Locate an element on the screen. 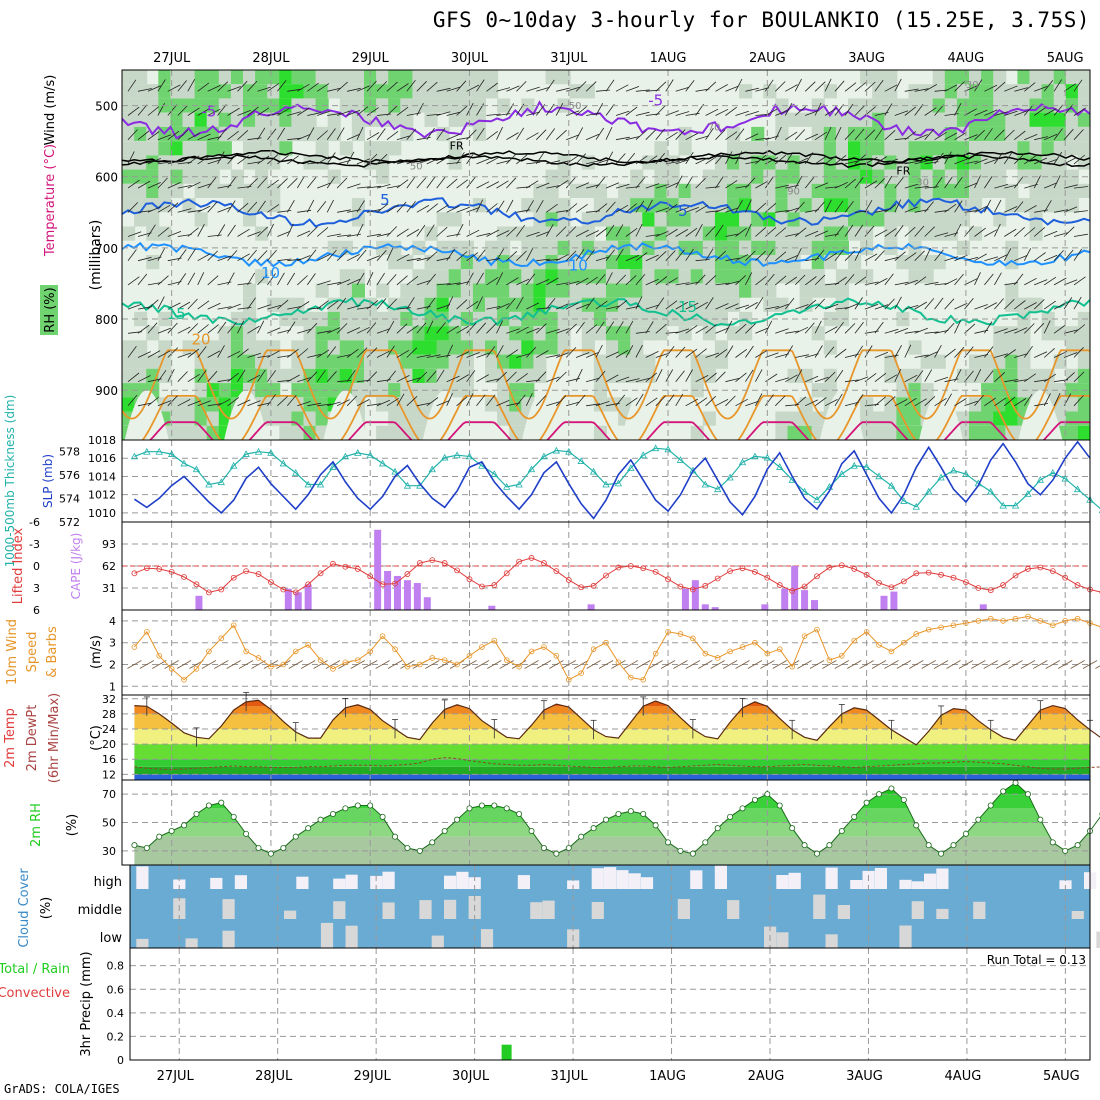 This screenshot has width=1100, height=1100. precip-tick-label: 0.4 is located at coordinates (116, 1013).